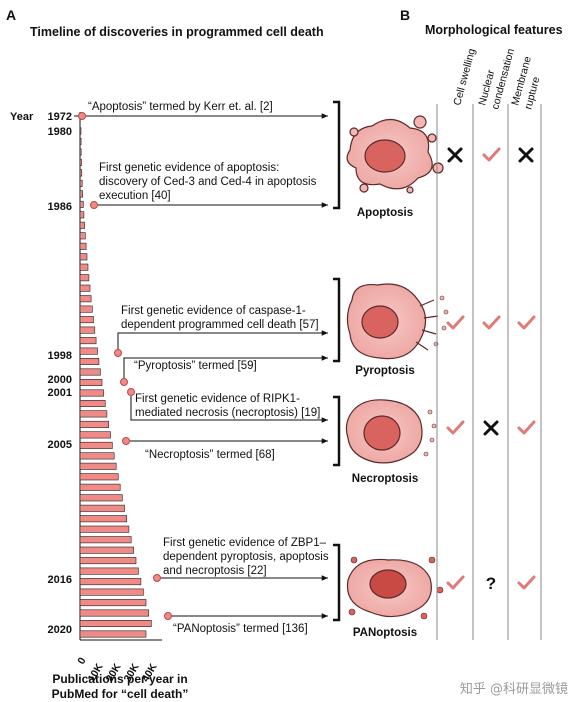 This screenshot has width=575, height=702. Describe the element at coordinates (119, 679) in the screenshot. I see `x-axis-label-line: Publications per year in` at that location.